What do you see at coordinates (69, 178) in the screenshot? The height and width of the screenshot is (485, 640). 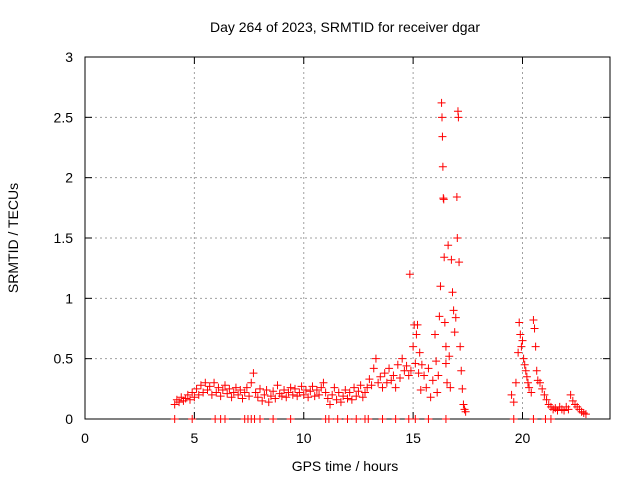 I see `y-tick-label: 2` at bounding box center [69, 178].